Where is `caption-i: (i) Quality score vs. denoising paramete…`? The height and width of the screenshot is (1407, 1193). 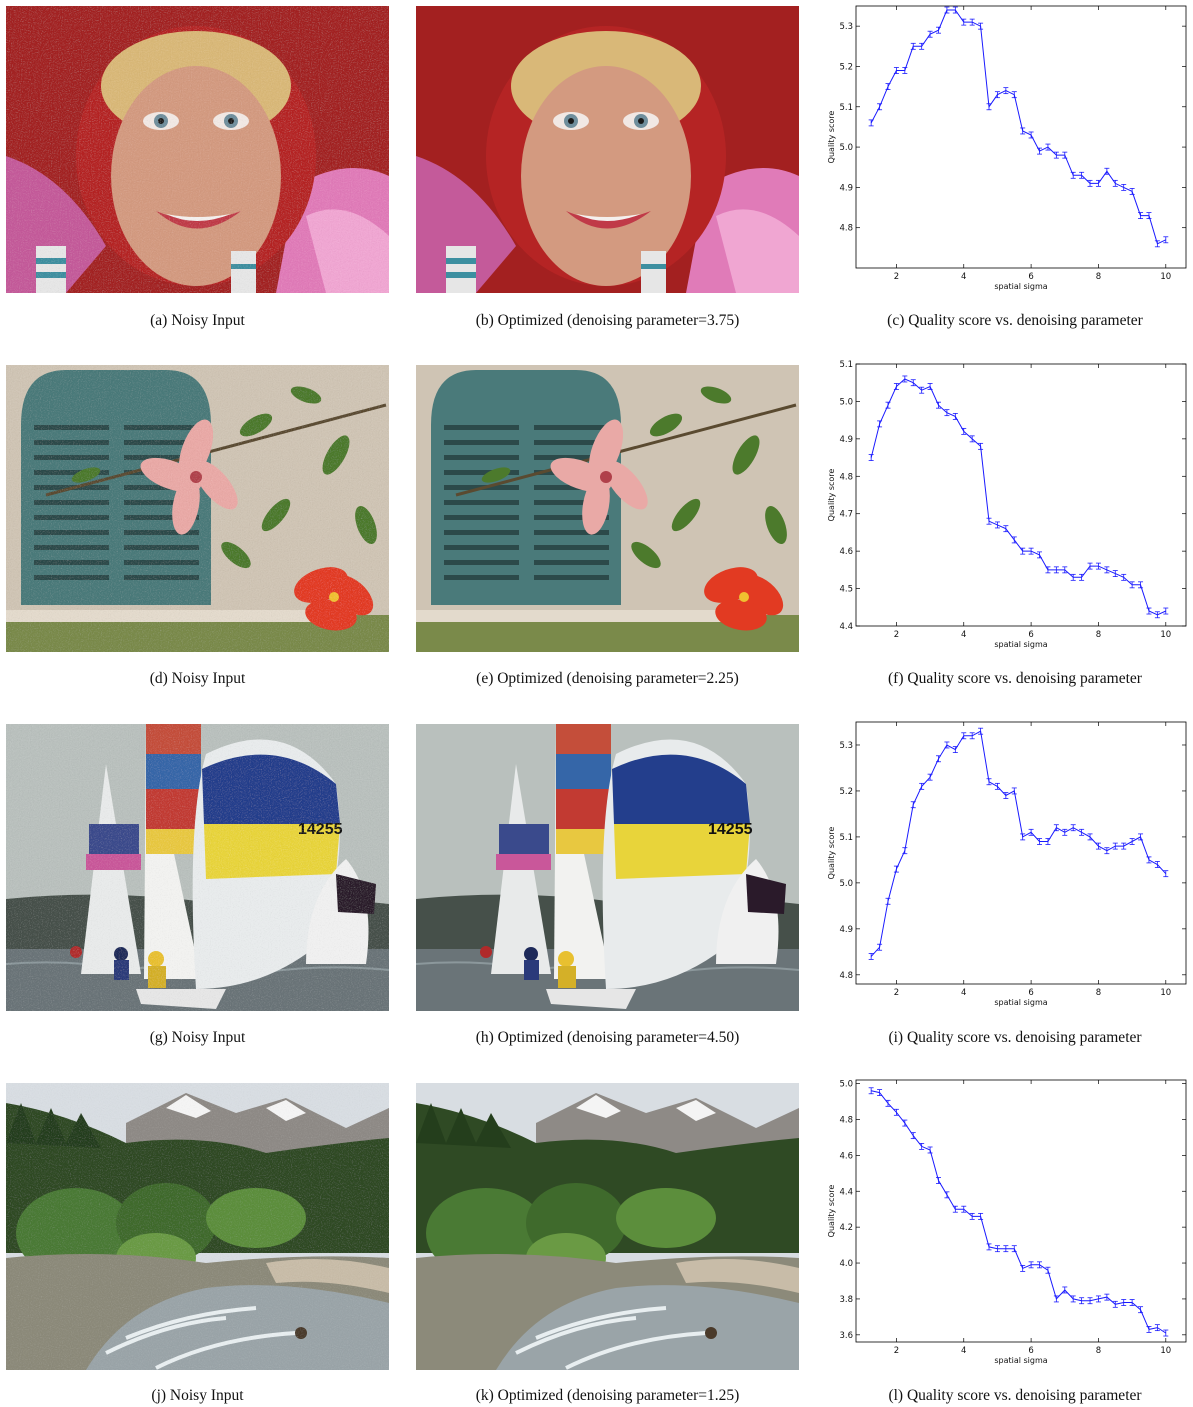 caption-i: (i) Quality score vs. denoising paramete… is located at coordinates (1015, 1037).